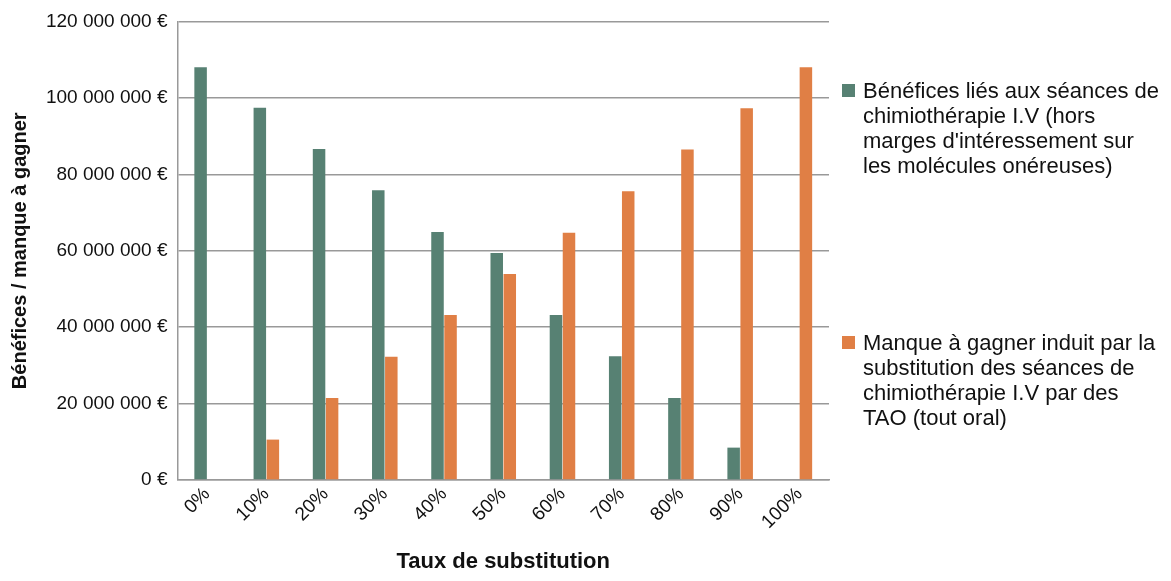  What do you see at coordinates (548, 503) in the screenshot?
I see `x-tick-label: 60%` at bounding box center [548, 503].